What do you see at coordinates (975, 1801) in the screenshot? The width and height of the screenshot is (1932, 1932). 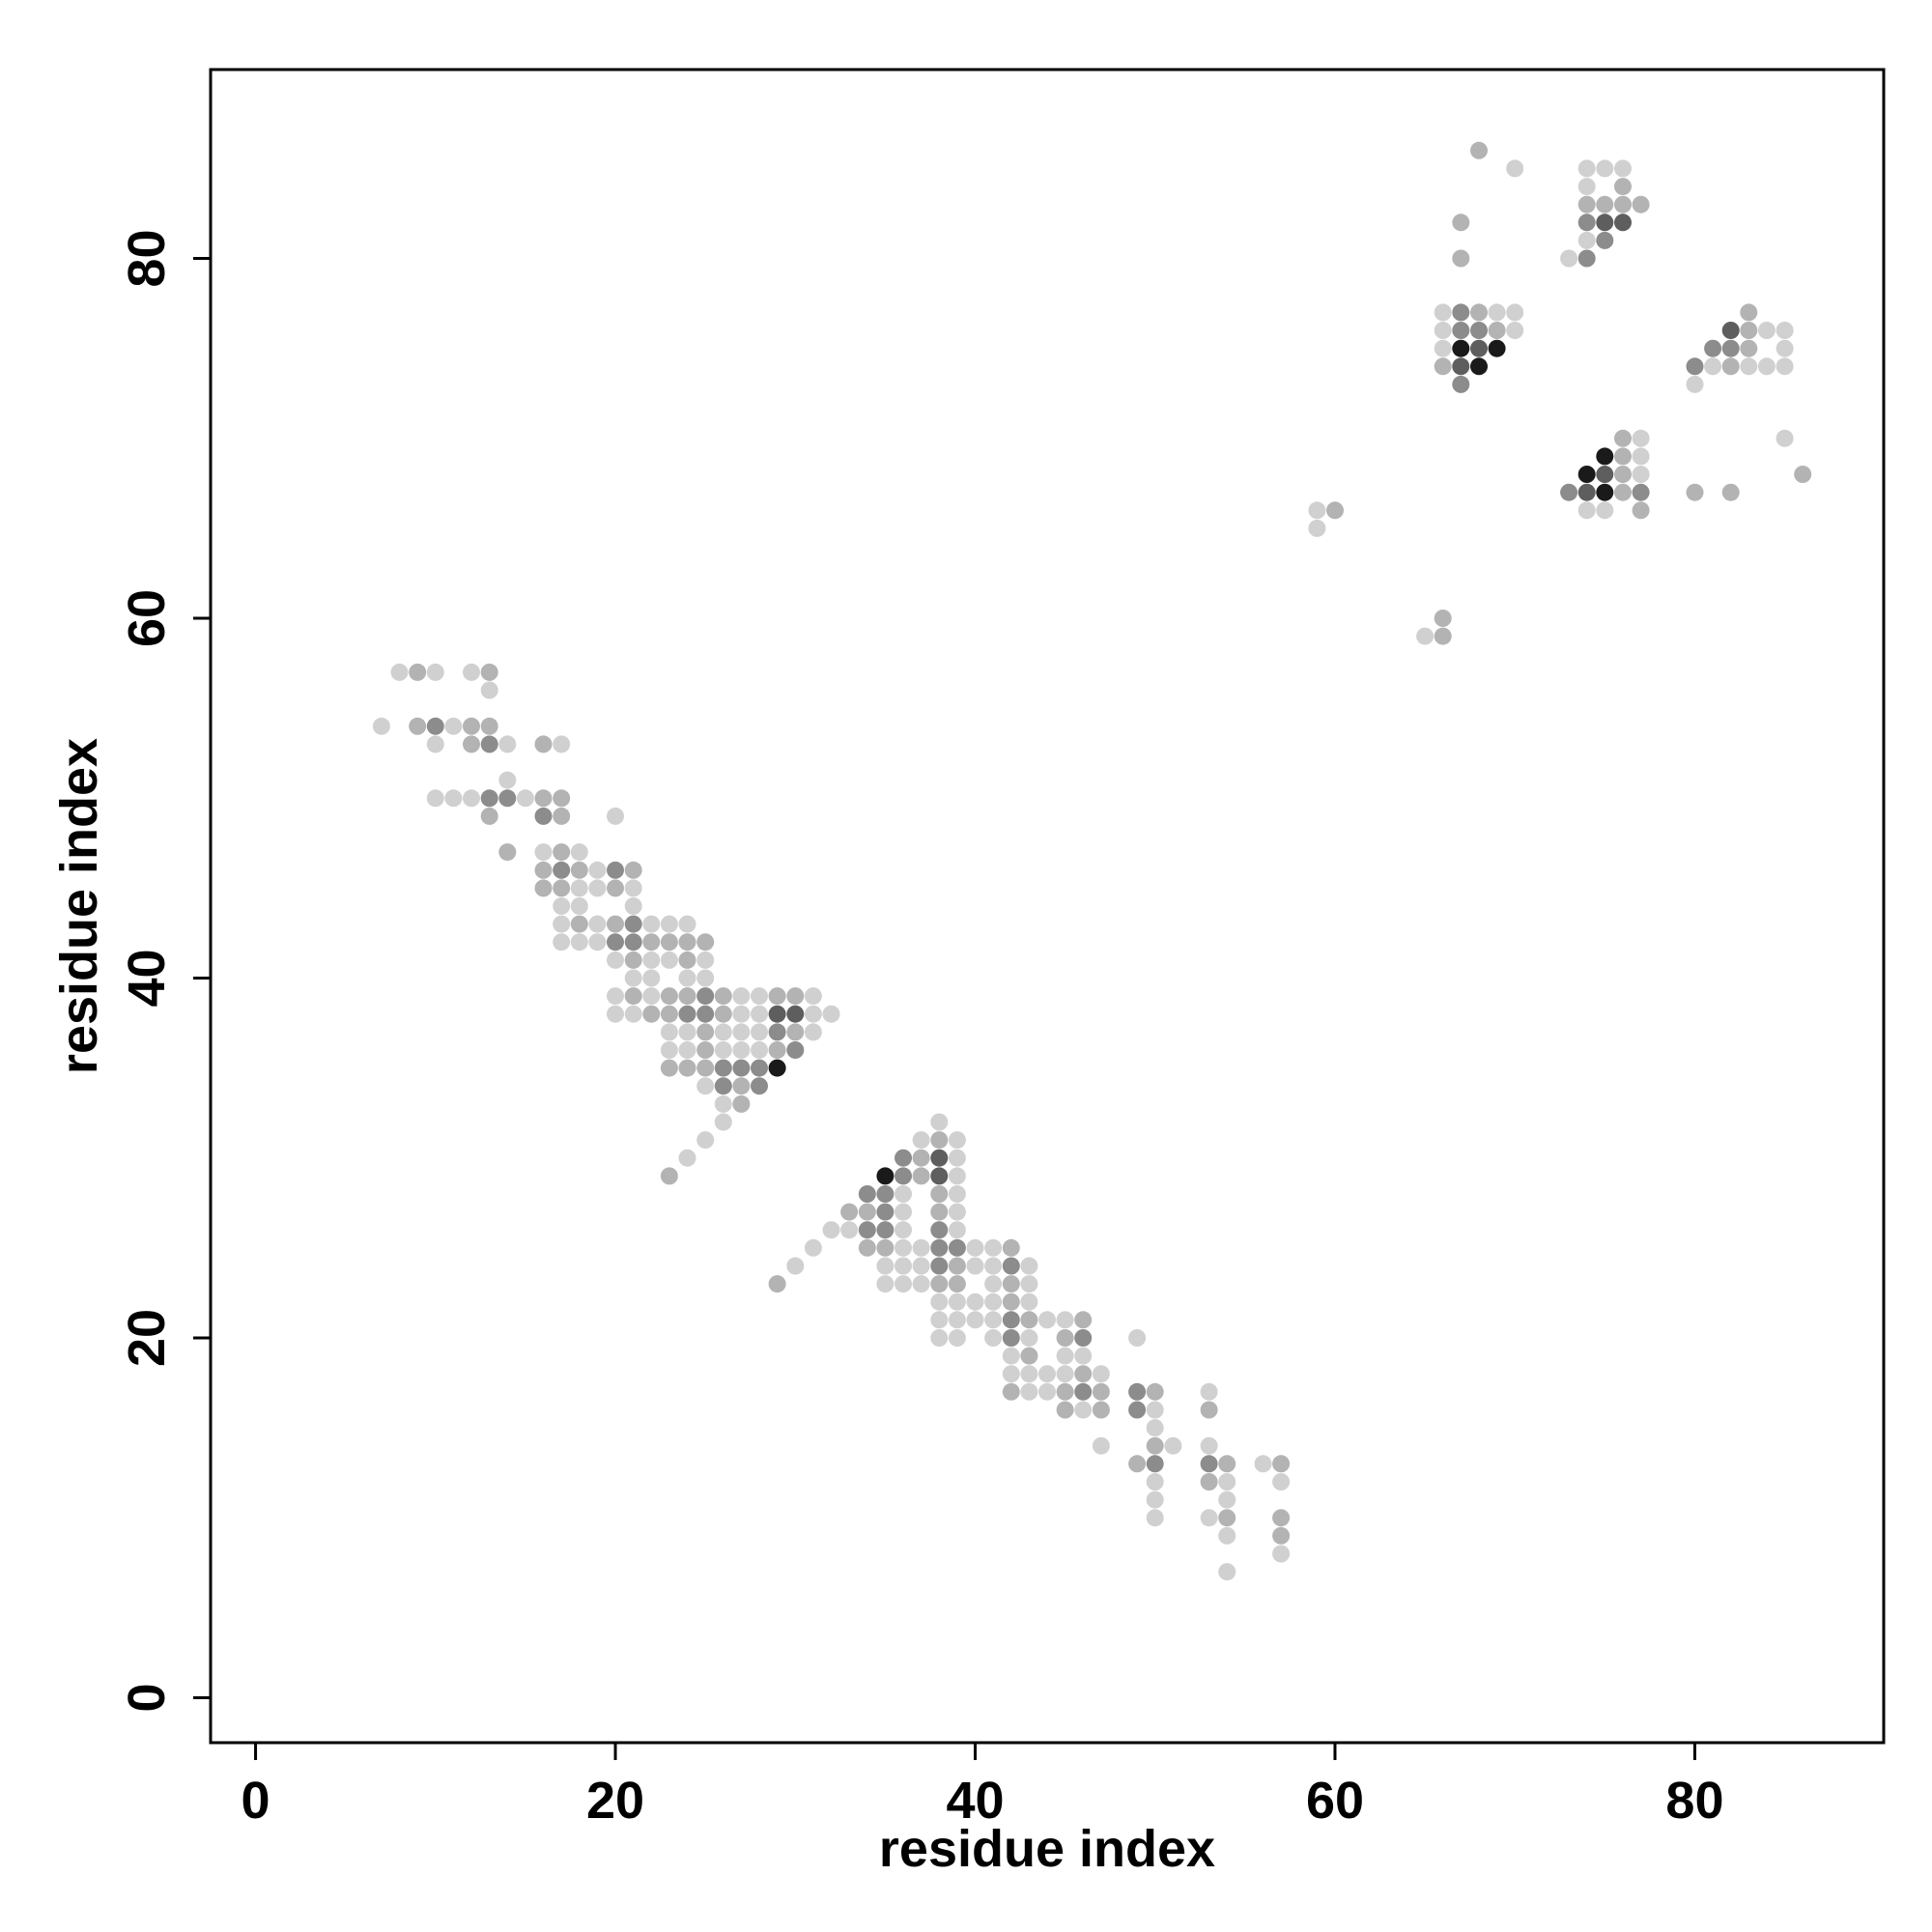 I see `x-tick-label: 40` at bounding box center [975, 1801].